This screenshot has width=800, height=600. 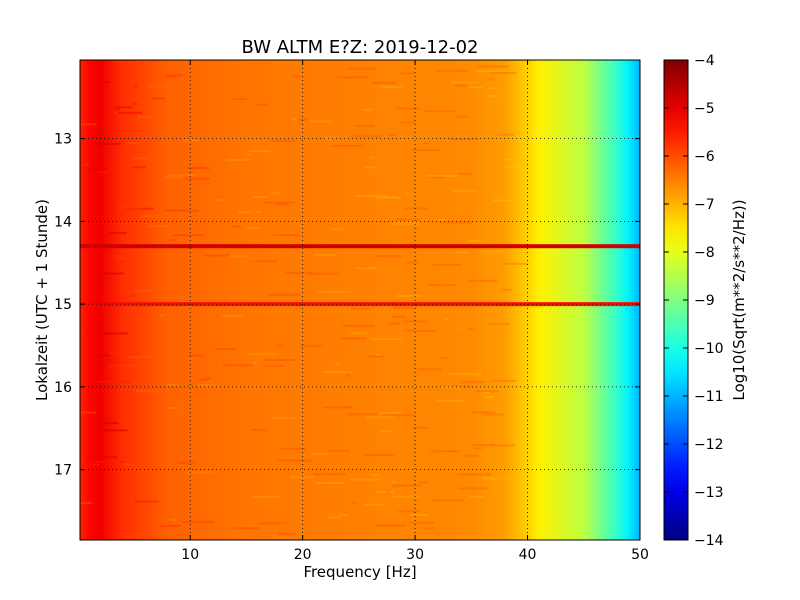 What do you see at coordinates (359, 572) in the screenshot?
I see `x-axis-label: Frequency [Hz]` at bounding box center [359, 572].